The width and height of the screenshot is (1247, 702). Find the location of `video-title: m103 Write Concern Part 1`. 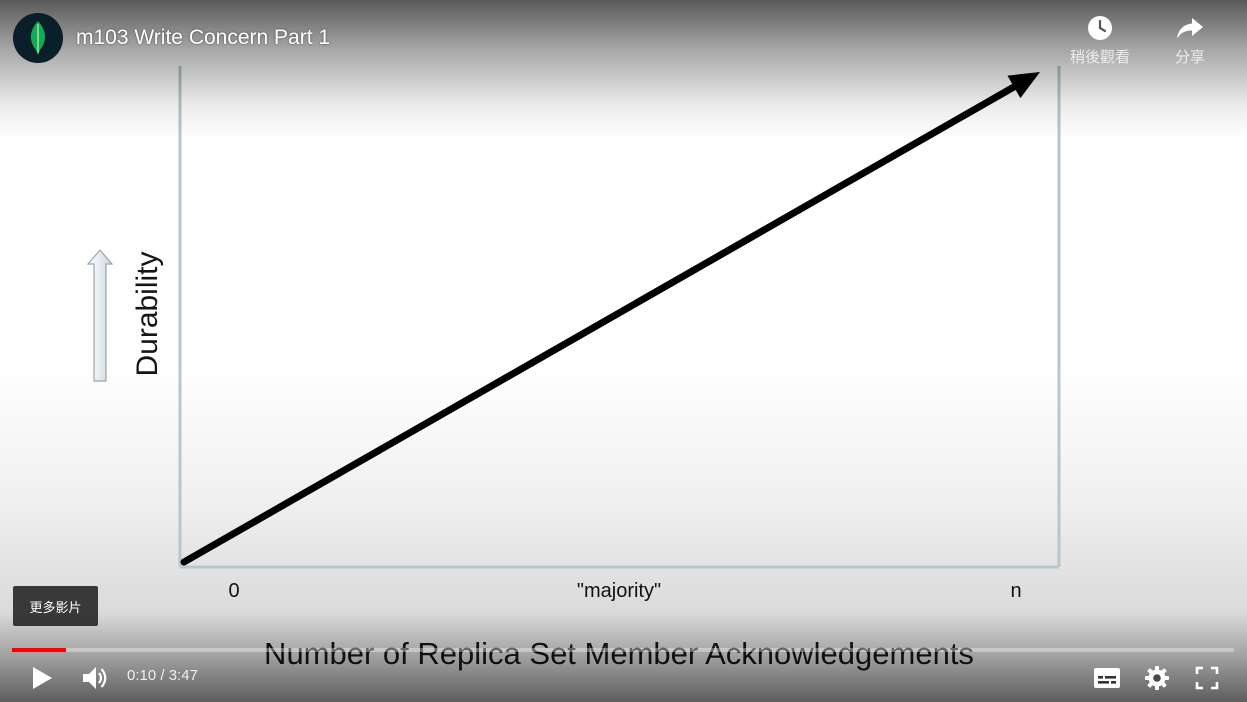

video-title: m103 Write Concern Part 1 is located at coordinates (203, 37).